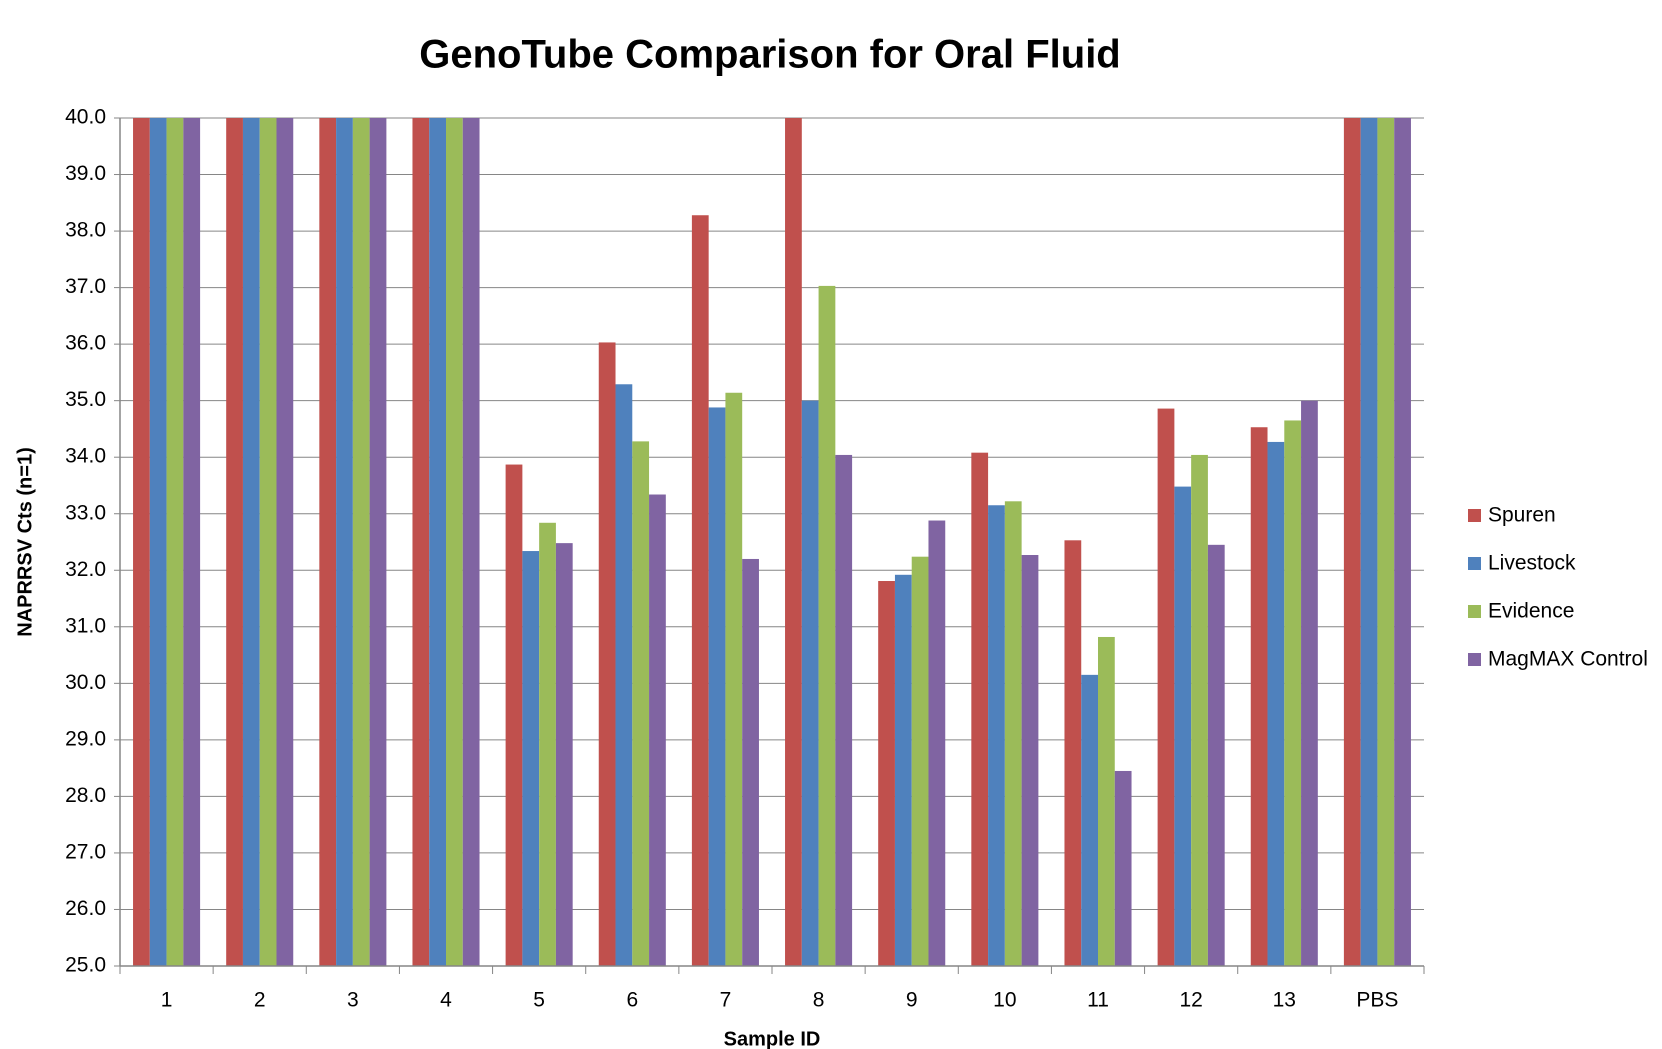 Image resolution: width=1662 pixels, height=1049 pixels. I want to click on x-tick-label: 9, so click(912, 1000).